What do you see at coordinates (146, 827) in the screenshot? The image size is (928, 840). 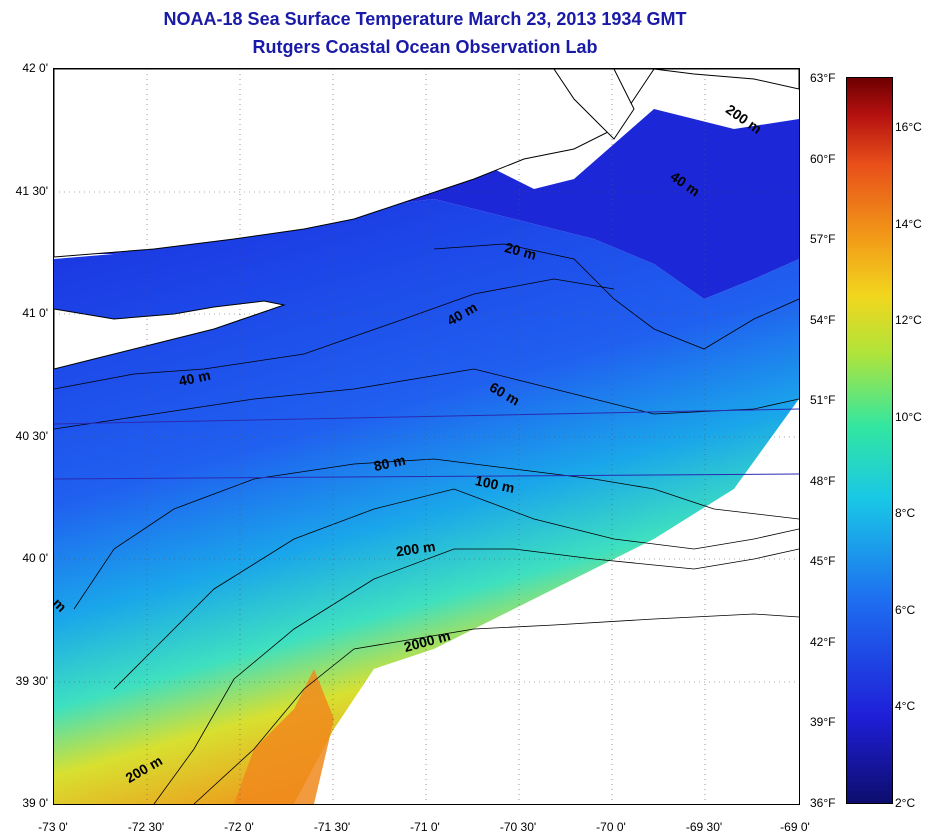 I see `longitude-label: -72 30'` at bounding box center [146, 827].